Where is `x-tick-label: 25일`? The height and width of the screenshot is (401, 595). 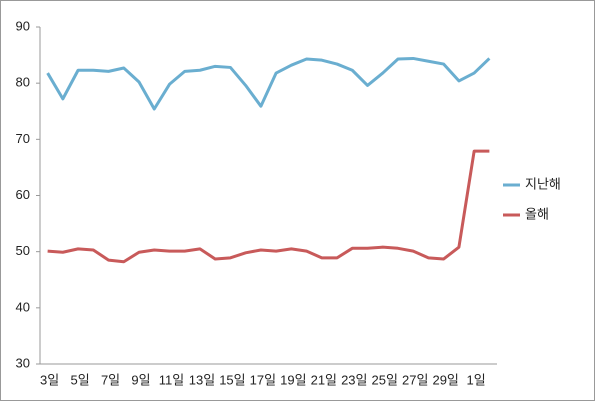
x-tick-label: 25일 is located at coordinates (385, 379).